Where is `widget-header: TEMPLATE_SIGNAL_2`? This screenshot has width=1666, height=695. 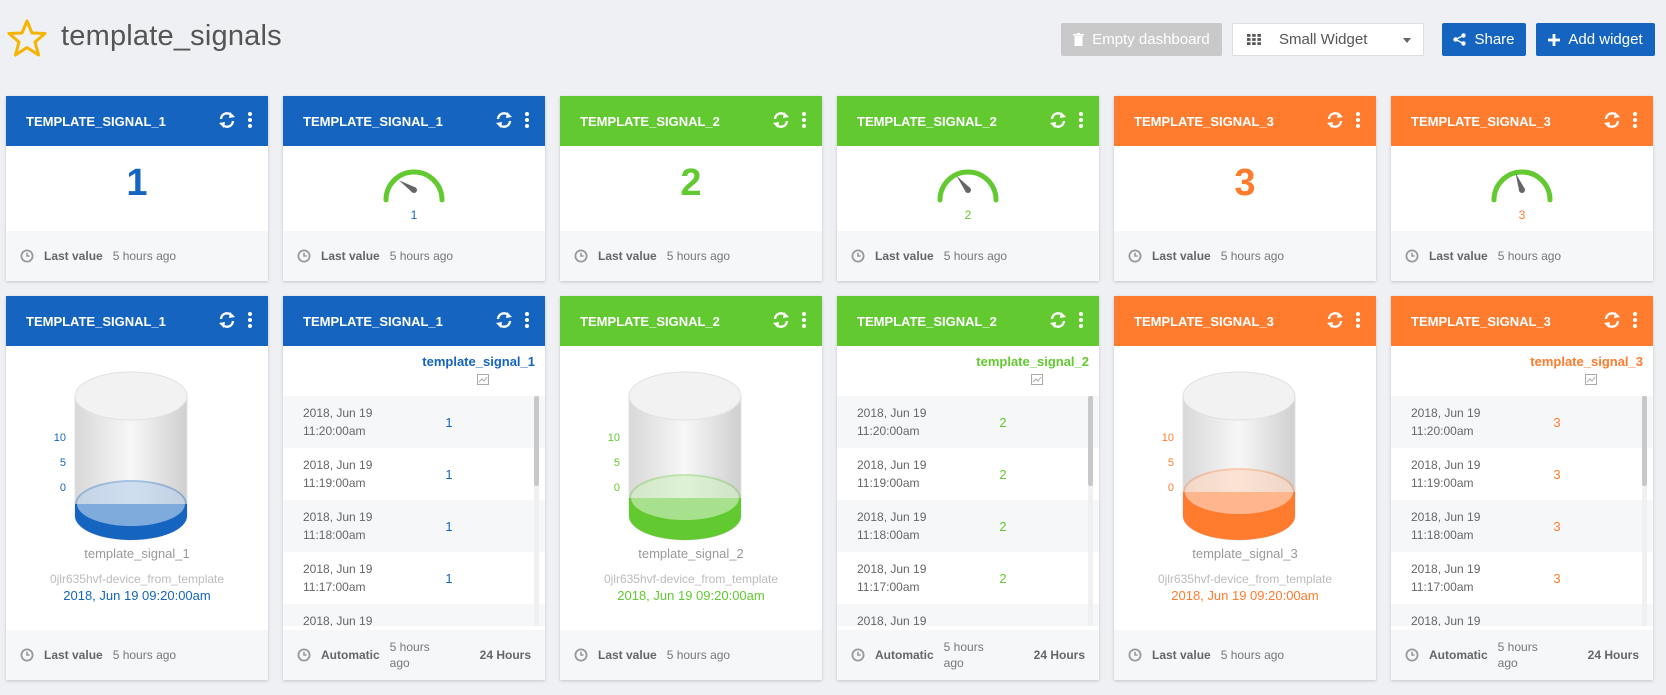
widget-header: TEMPLATE_SIGNAL_2 is located at coordinates (691, 321).